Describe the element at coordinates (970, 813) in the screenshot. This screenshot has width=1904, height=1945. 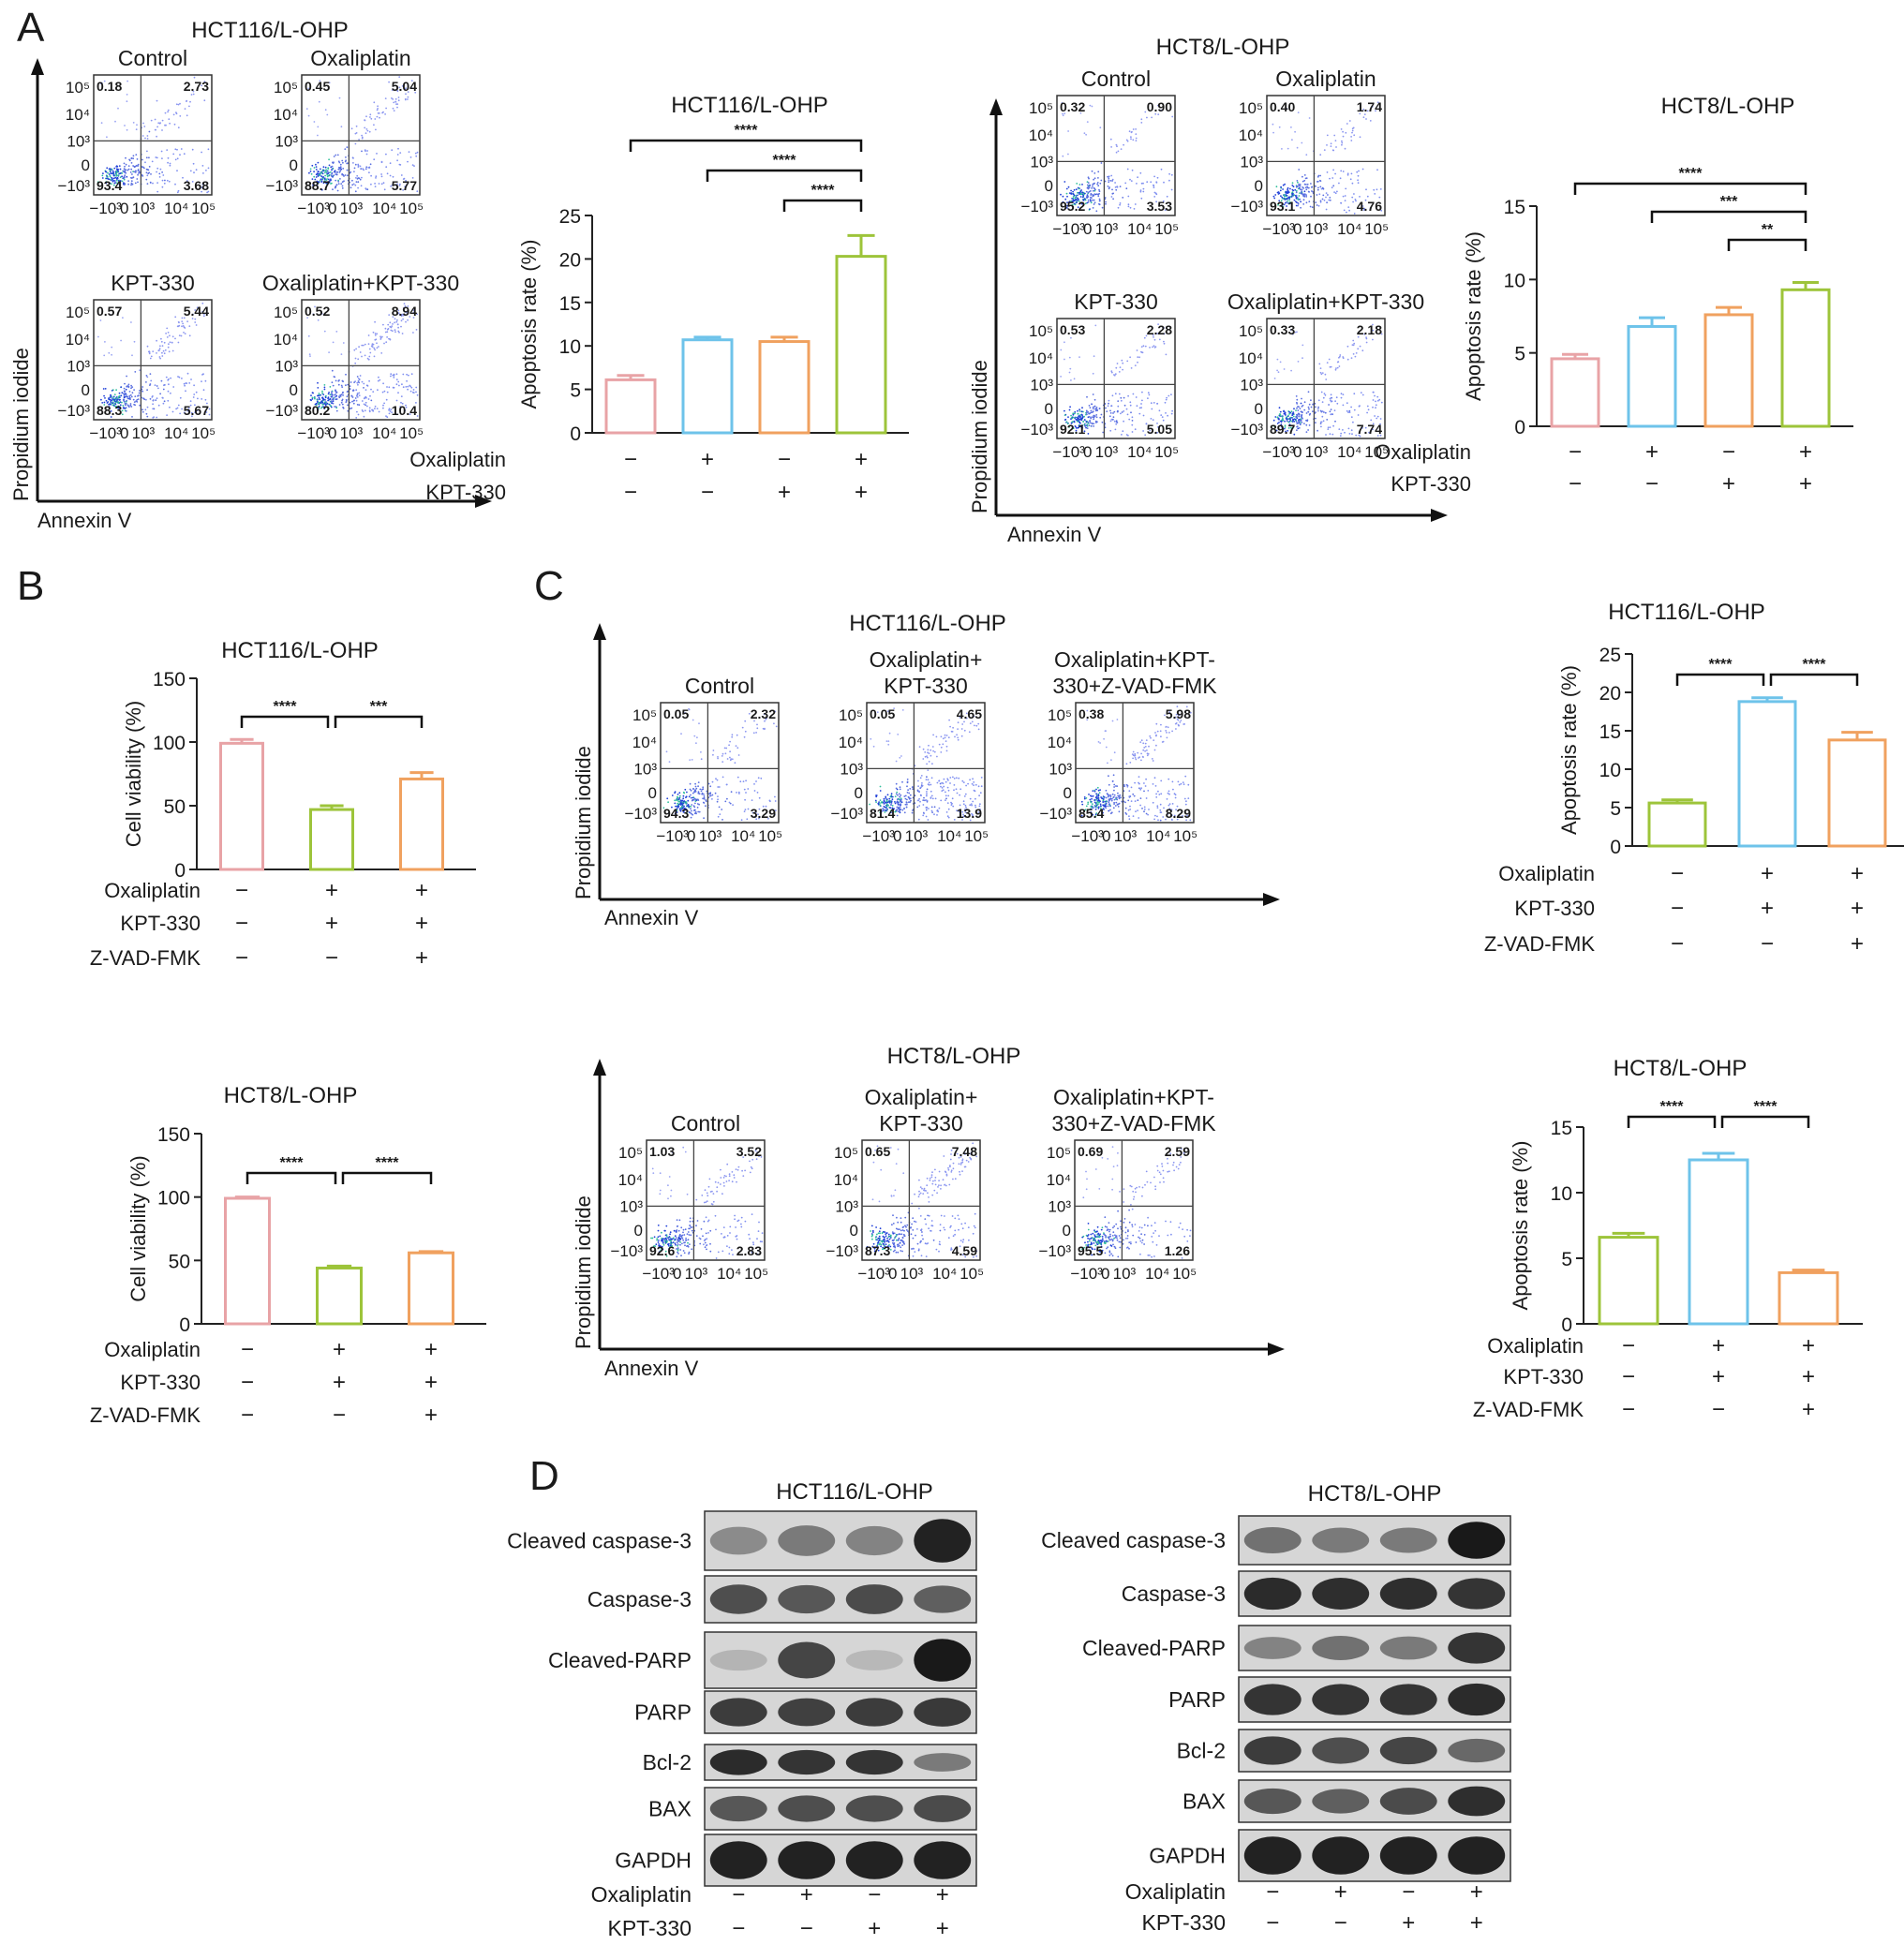
I see `quadrant-lr-value: 13.9` at that location.